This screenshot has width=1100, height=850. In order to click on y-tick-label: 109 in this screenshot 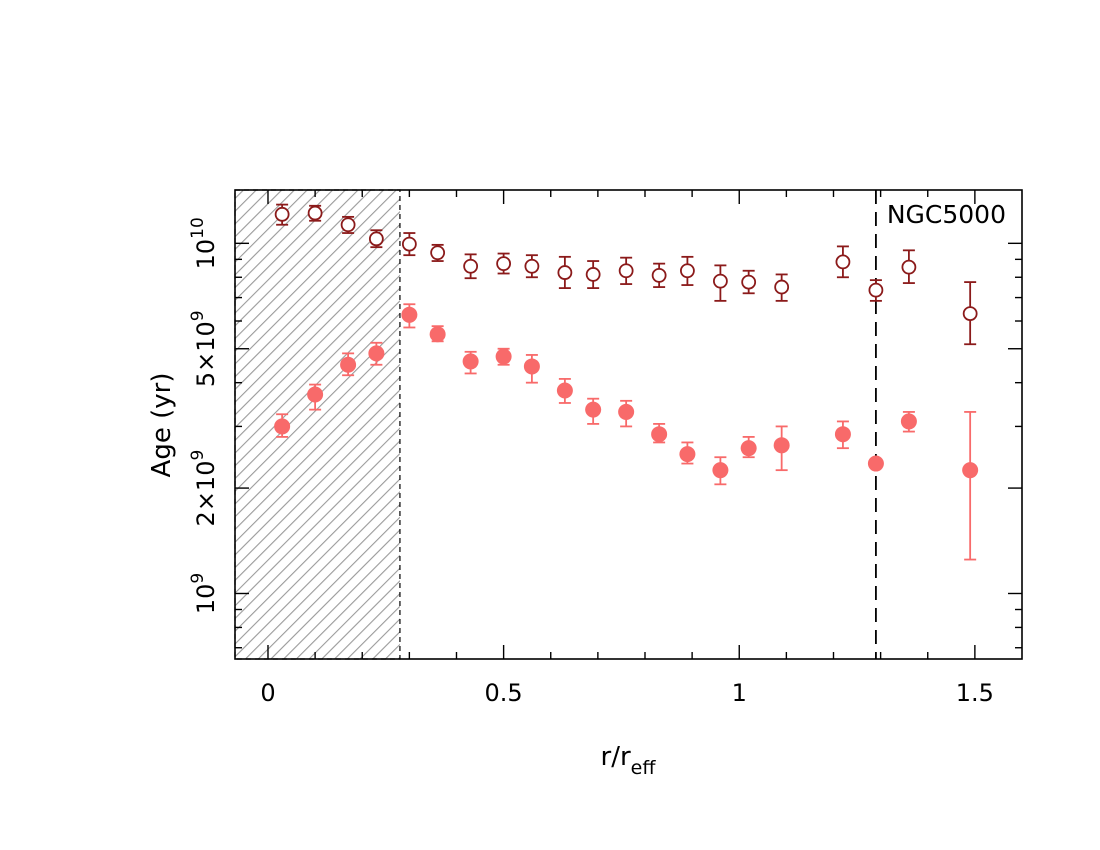, I will do `click(204, 593)`.